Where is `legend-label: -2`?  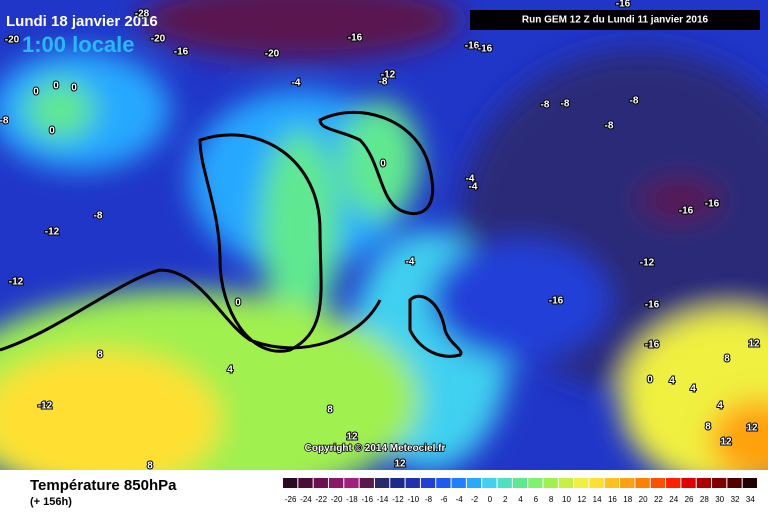
legend-label: -2 is located at coordinates (475, 499).